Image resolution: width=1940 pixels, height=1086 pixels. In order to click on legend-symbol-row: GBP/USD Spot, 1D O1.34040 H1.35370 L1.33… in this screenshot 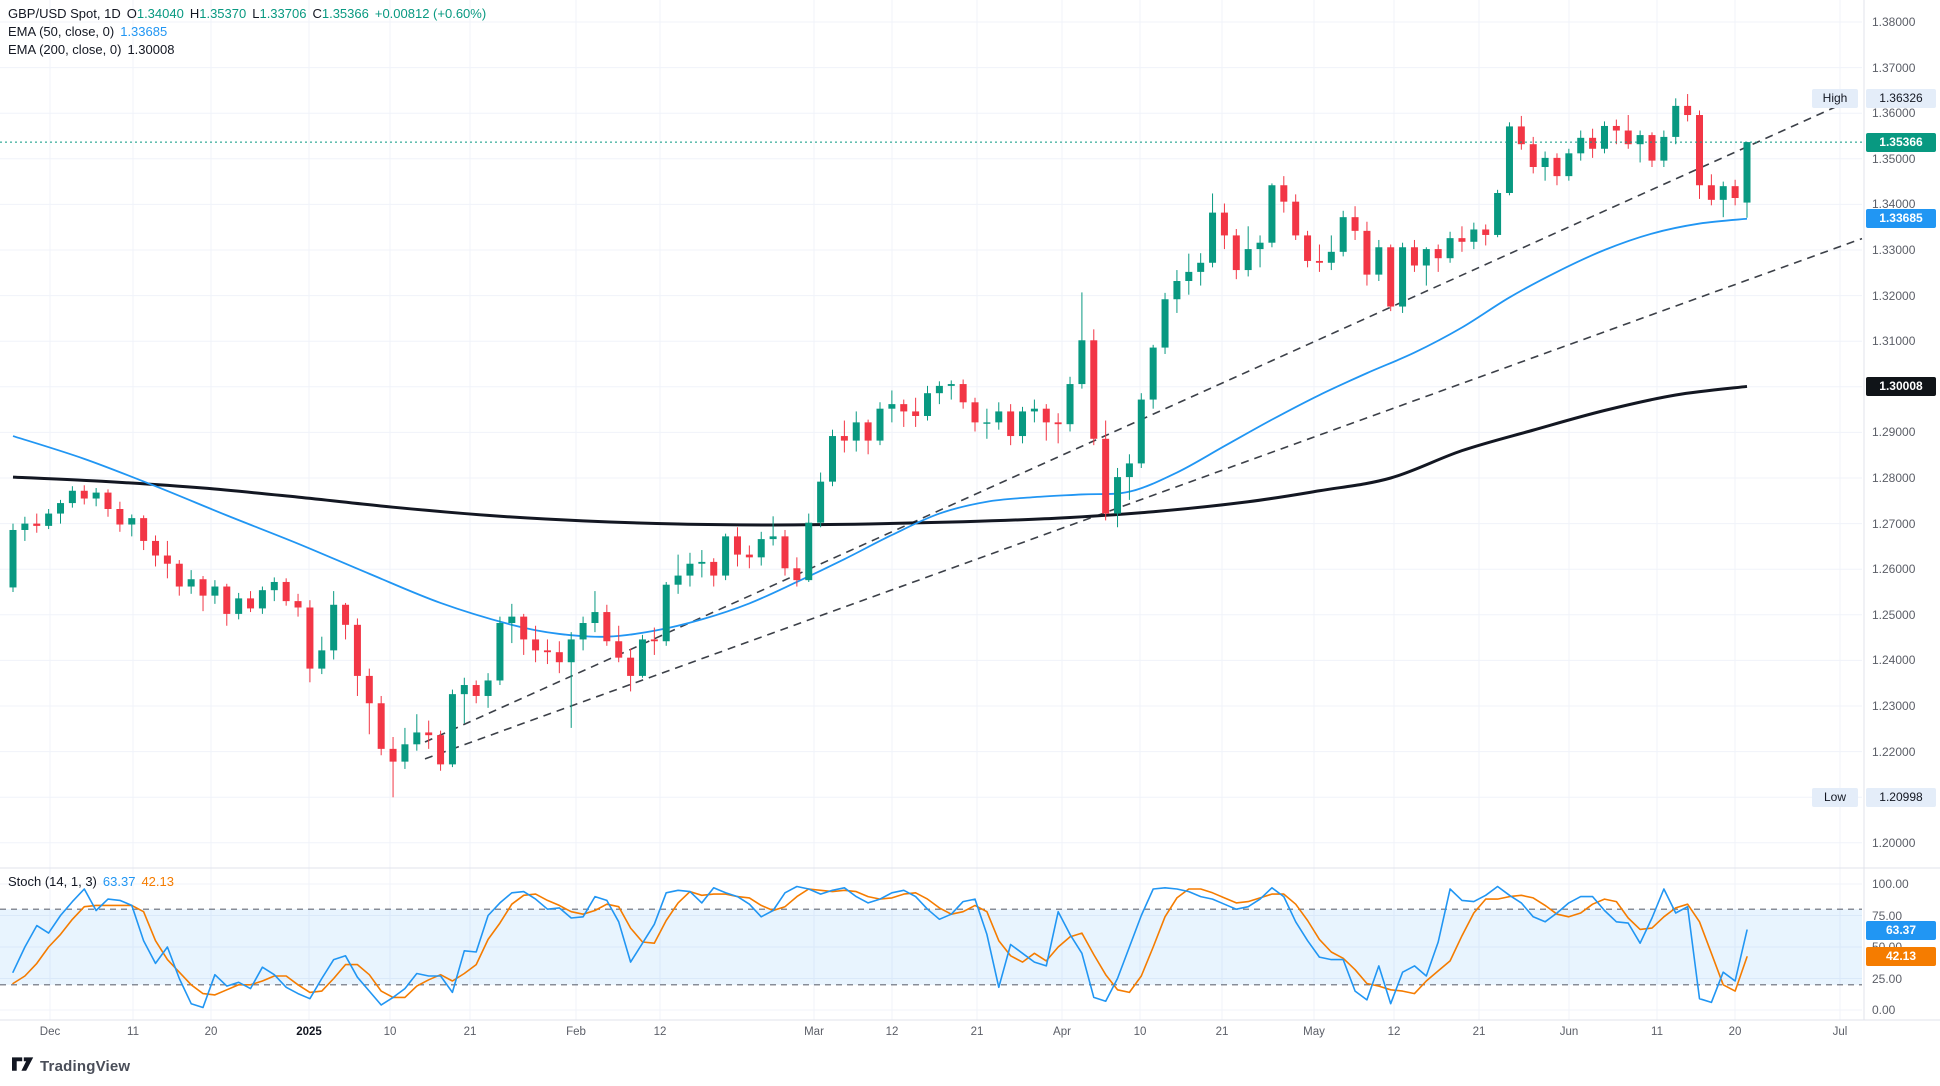, I will do `click(247, 13)`.